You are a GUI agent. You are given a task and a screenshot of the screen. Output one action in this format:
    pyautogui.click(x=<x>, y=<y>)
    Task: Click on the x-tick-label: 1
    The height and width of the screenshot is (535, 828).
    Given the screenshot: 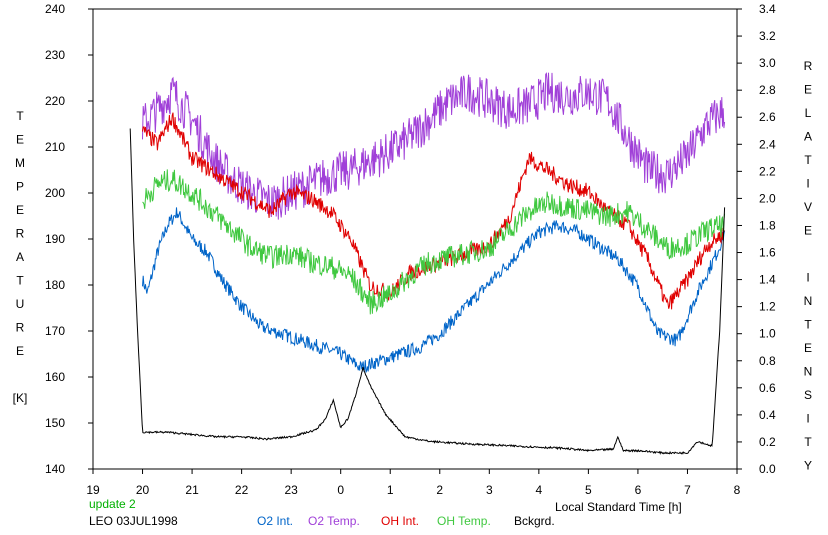 What is the action you would take?
    pyautogui.click(x=390, y=490)
    